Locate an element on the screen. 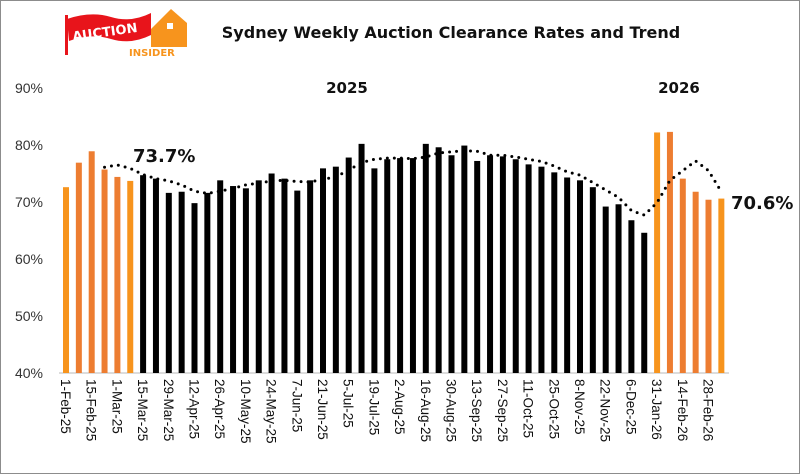  x-tick-label: 25-Oct-25 is located at coordinates (553, 409).